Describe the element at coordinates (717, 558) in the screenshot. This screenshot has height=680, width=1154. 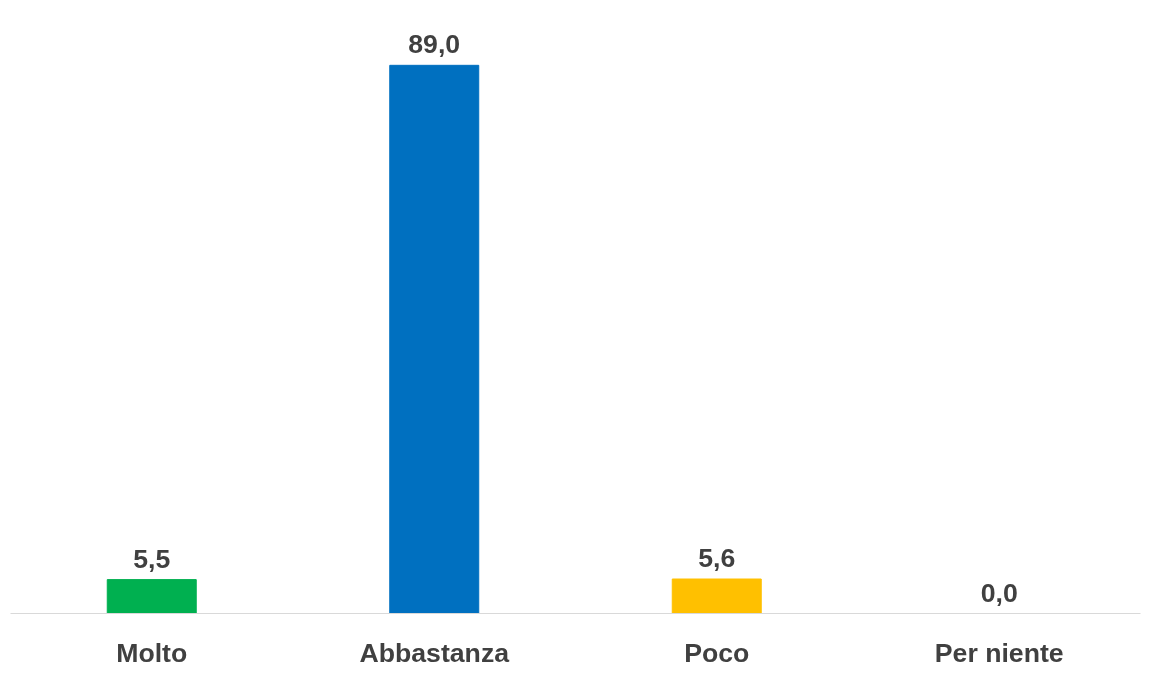
I see `data-label: 5,6` at that location.